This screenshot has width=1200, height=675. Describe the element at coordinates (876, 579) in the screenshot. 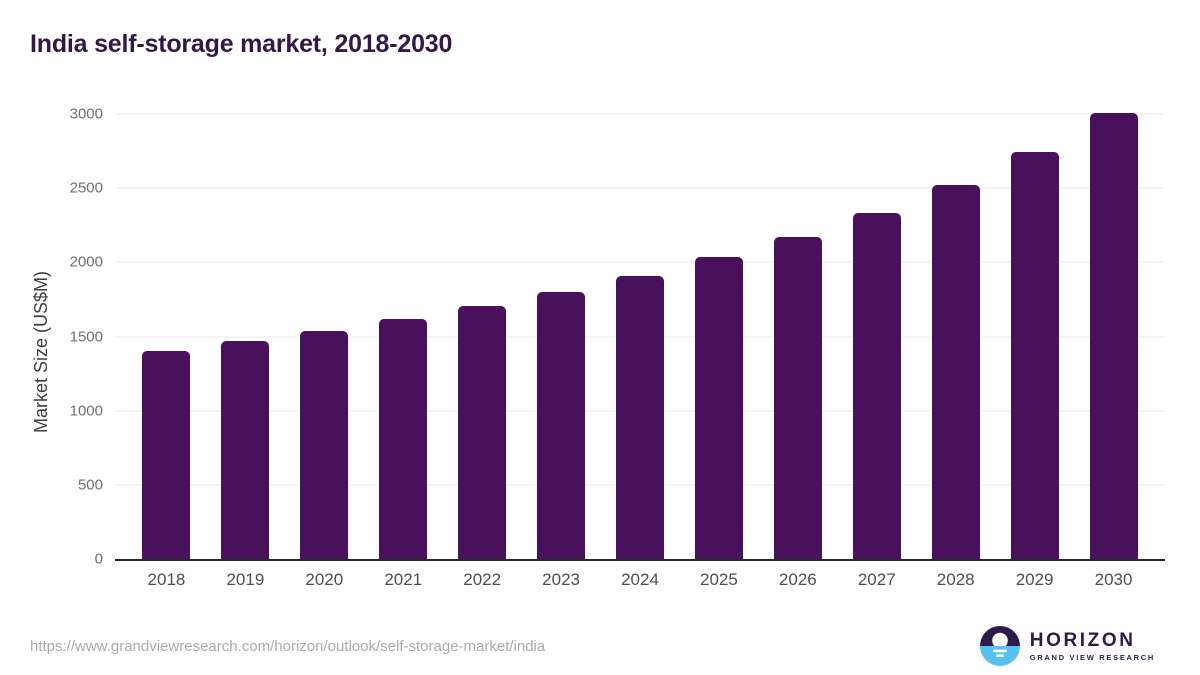

I see `x-tick-label-2027: 2027` at that location.